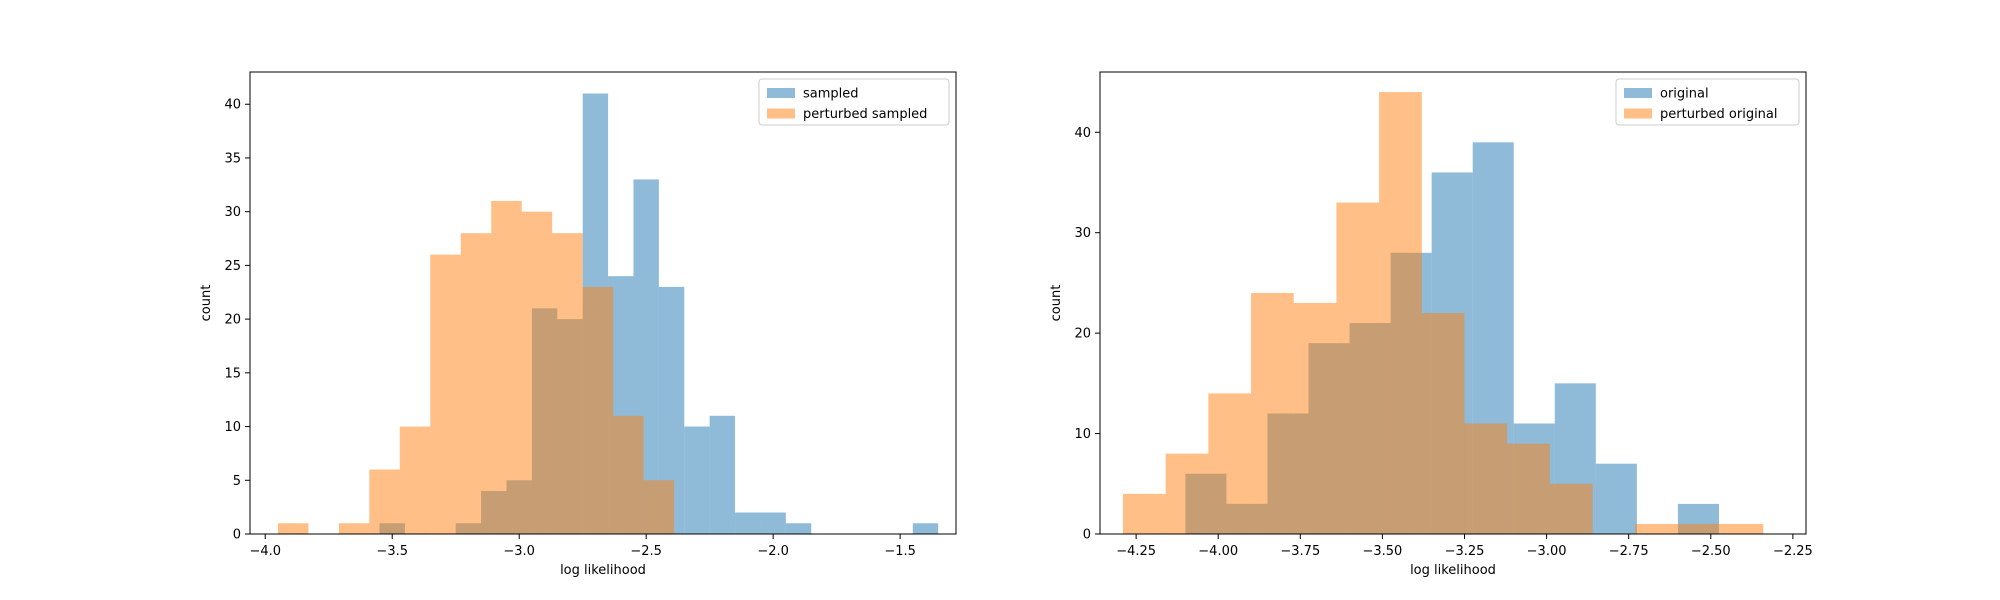 The image size is (2000, 600). I want to click on x-tick-label: −1.5, so click(900, 551).